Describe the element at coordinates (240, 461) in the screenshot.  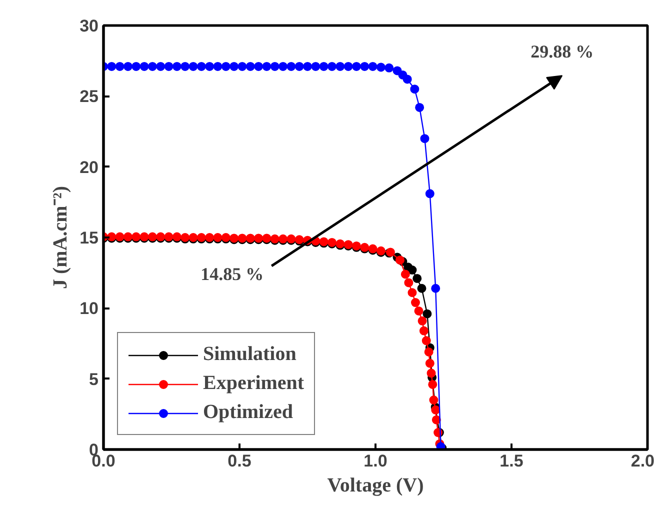
I see `x-tick-label: 0.5` at that location.